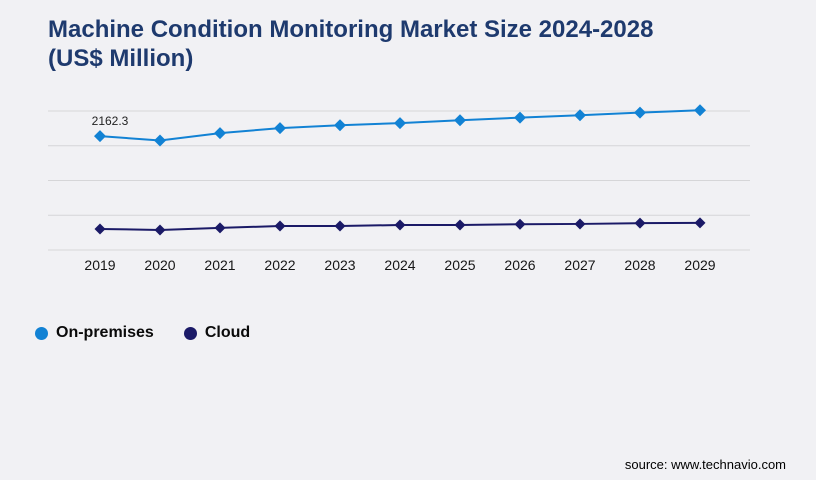 Image resolution: width=816 pixels, height=480 pixels. What do you see at coordinates (399, 265) in the screenshot?
I see `x-axis-label: 2024` at bounding box center [399, 265].